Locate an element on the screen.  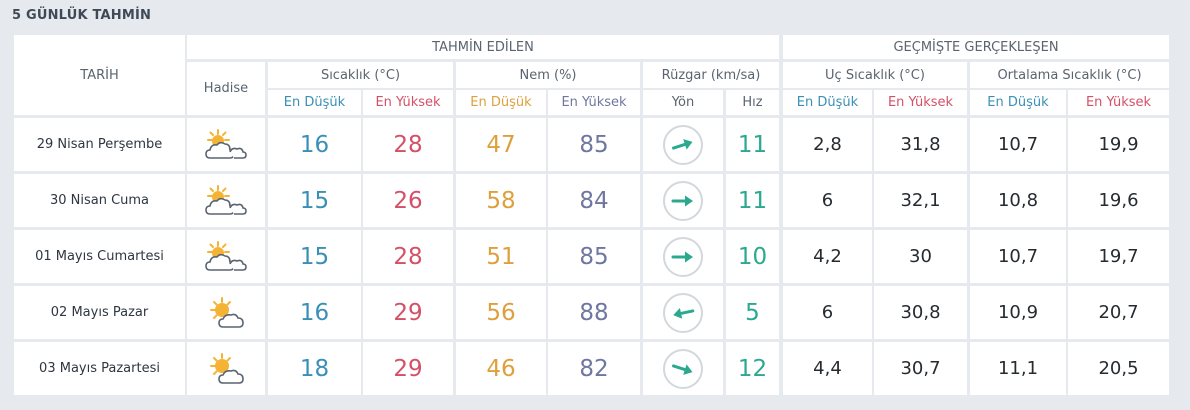
extreme-temp-low: 4,2 is located at coordinates (827, 256).